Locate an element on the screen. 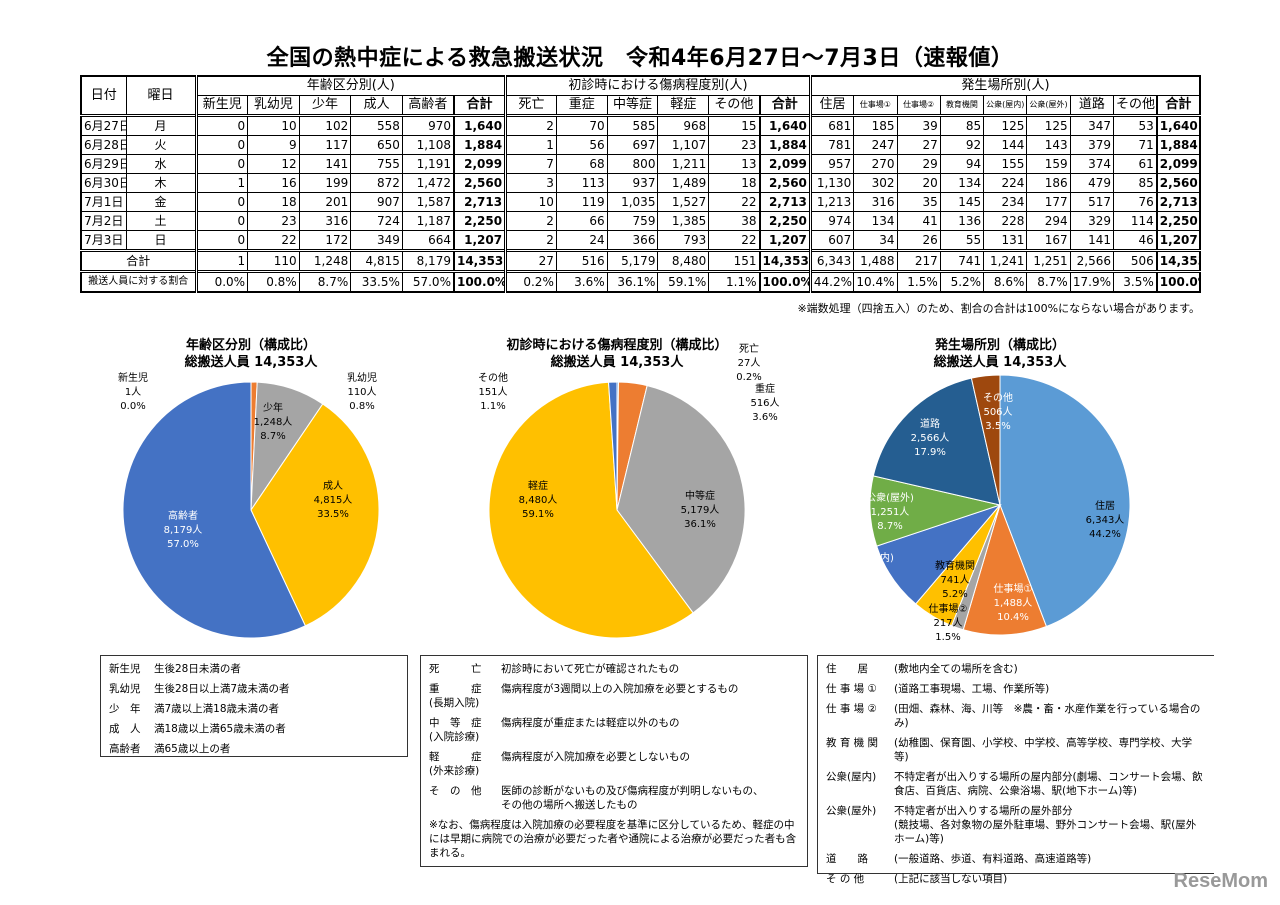 This screenshot has height=905, width=1280. legend-term: 仕 事 場 ② is located at coordinates (851, 709).